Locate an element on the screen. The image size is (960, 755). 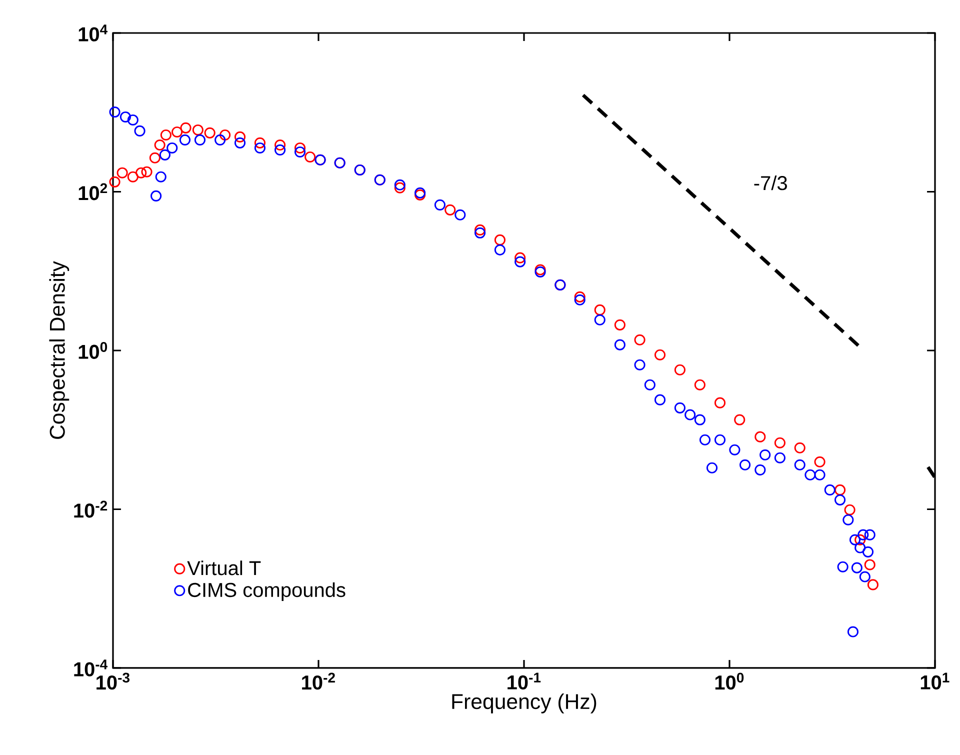
legend-label: Virtual T is located at coordinates (224, 568).